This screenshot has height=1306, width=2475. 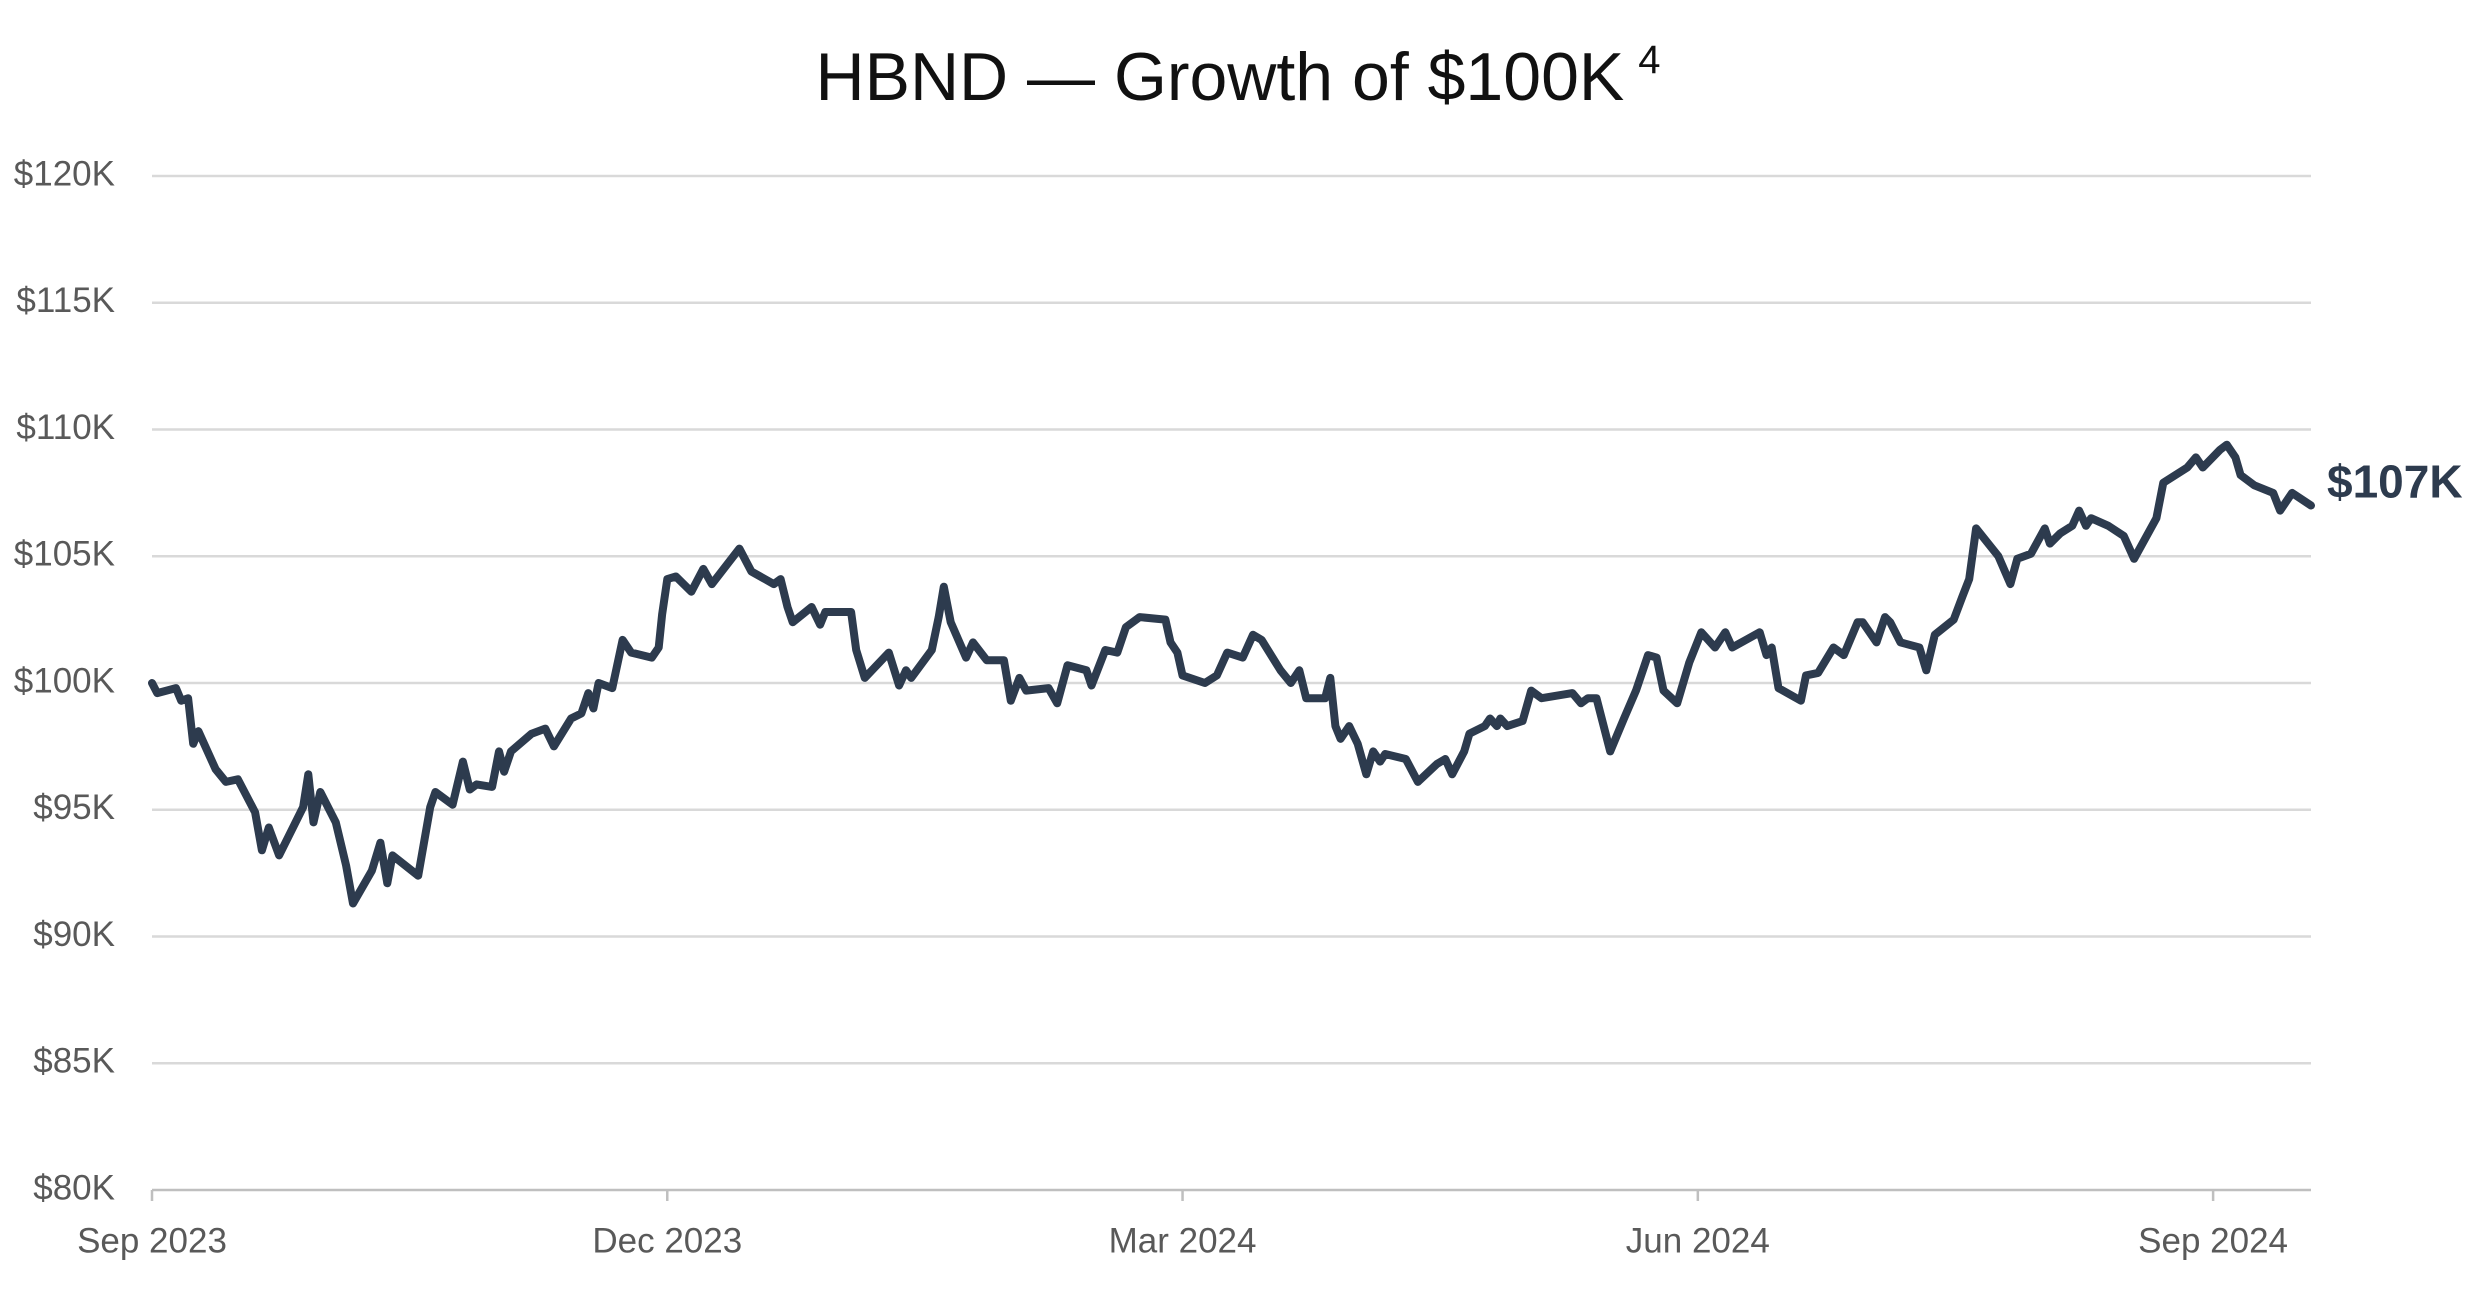 I want to click on y-tick-label: $100K, so click(x=64, y=680).